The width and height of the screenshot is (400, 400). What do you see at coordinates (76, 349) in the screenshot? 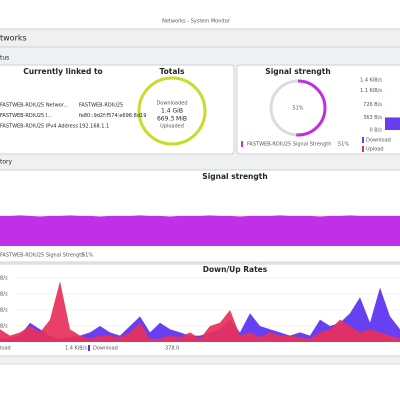
I see `legend-value: 1.4 KiB/s` at bounding box center [76, 349].